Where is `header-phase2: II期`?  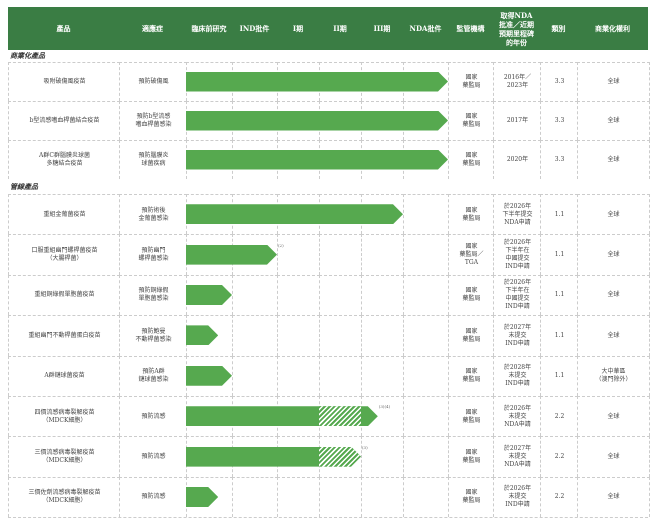
header-phase2: II期 is located at coordinates (340, 28).